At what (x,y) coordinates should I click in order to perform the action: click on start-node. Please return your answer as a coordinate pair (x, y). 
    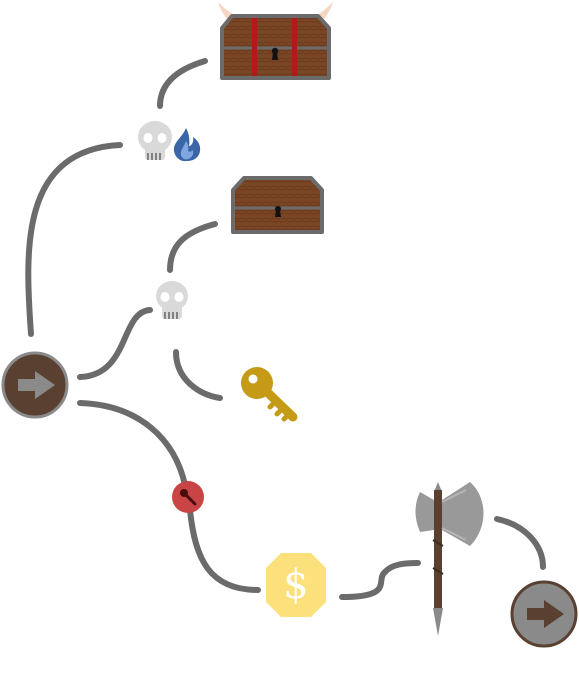
    Looking at the image, I should click on (35, 385).